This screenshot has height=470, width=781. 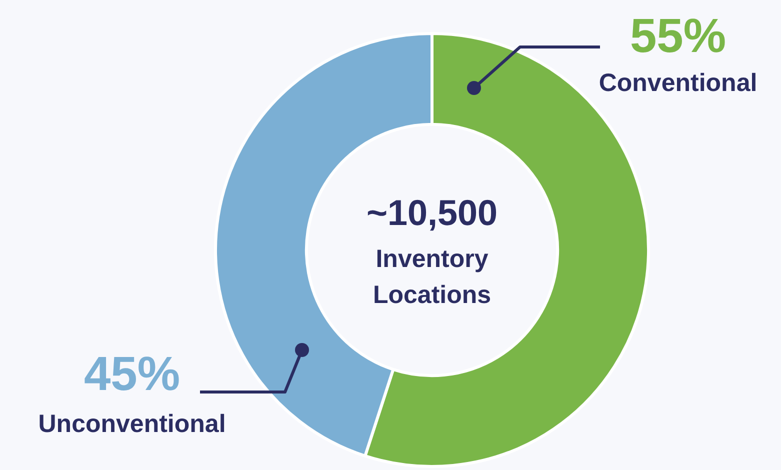 I want to click on text: Inventory Locations, so click(x=432, y=276).